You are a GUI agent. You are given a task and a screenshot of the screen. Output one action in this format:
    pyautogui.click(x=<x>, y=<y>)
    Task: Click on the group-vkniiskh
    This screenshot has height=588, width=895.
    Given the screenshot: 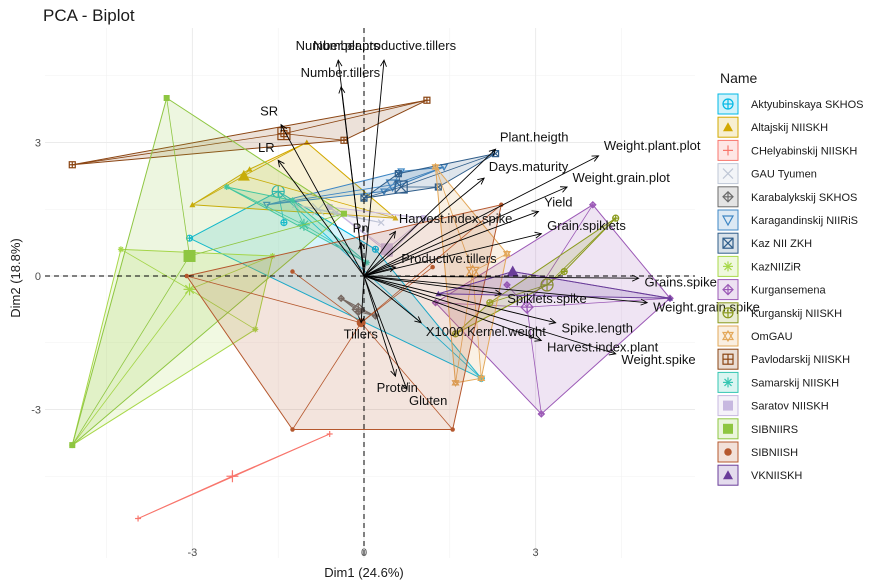 What is the action you would take?
    pyautogui.click(x=554, y=283)
    